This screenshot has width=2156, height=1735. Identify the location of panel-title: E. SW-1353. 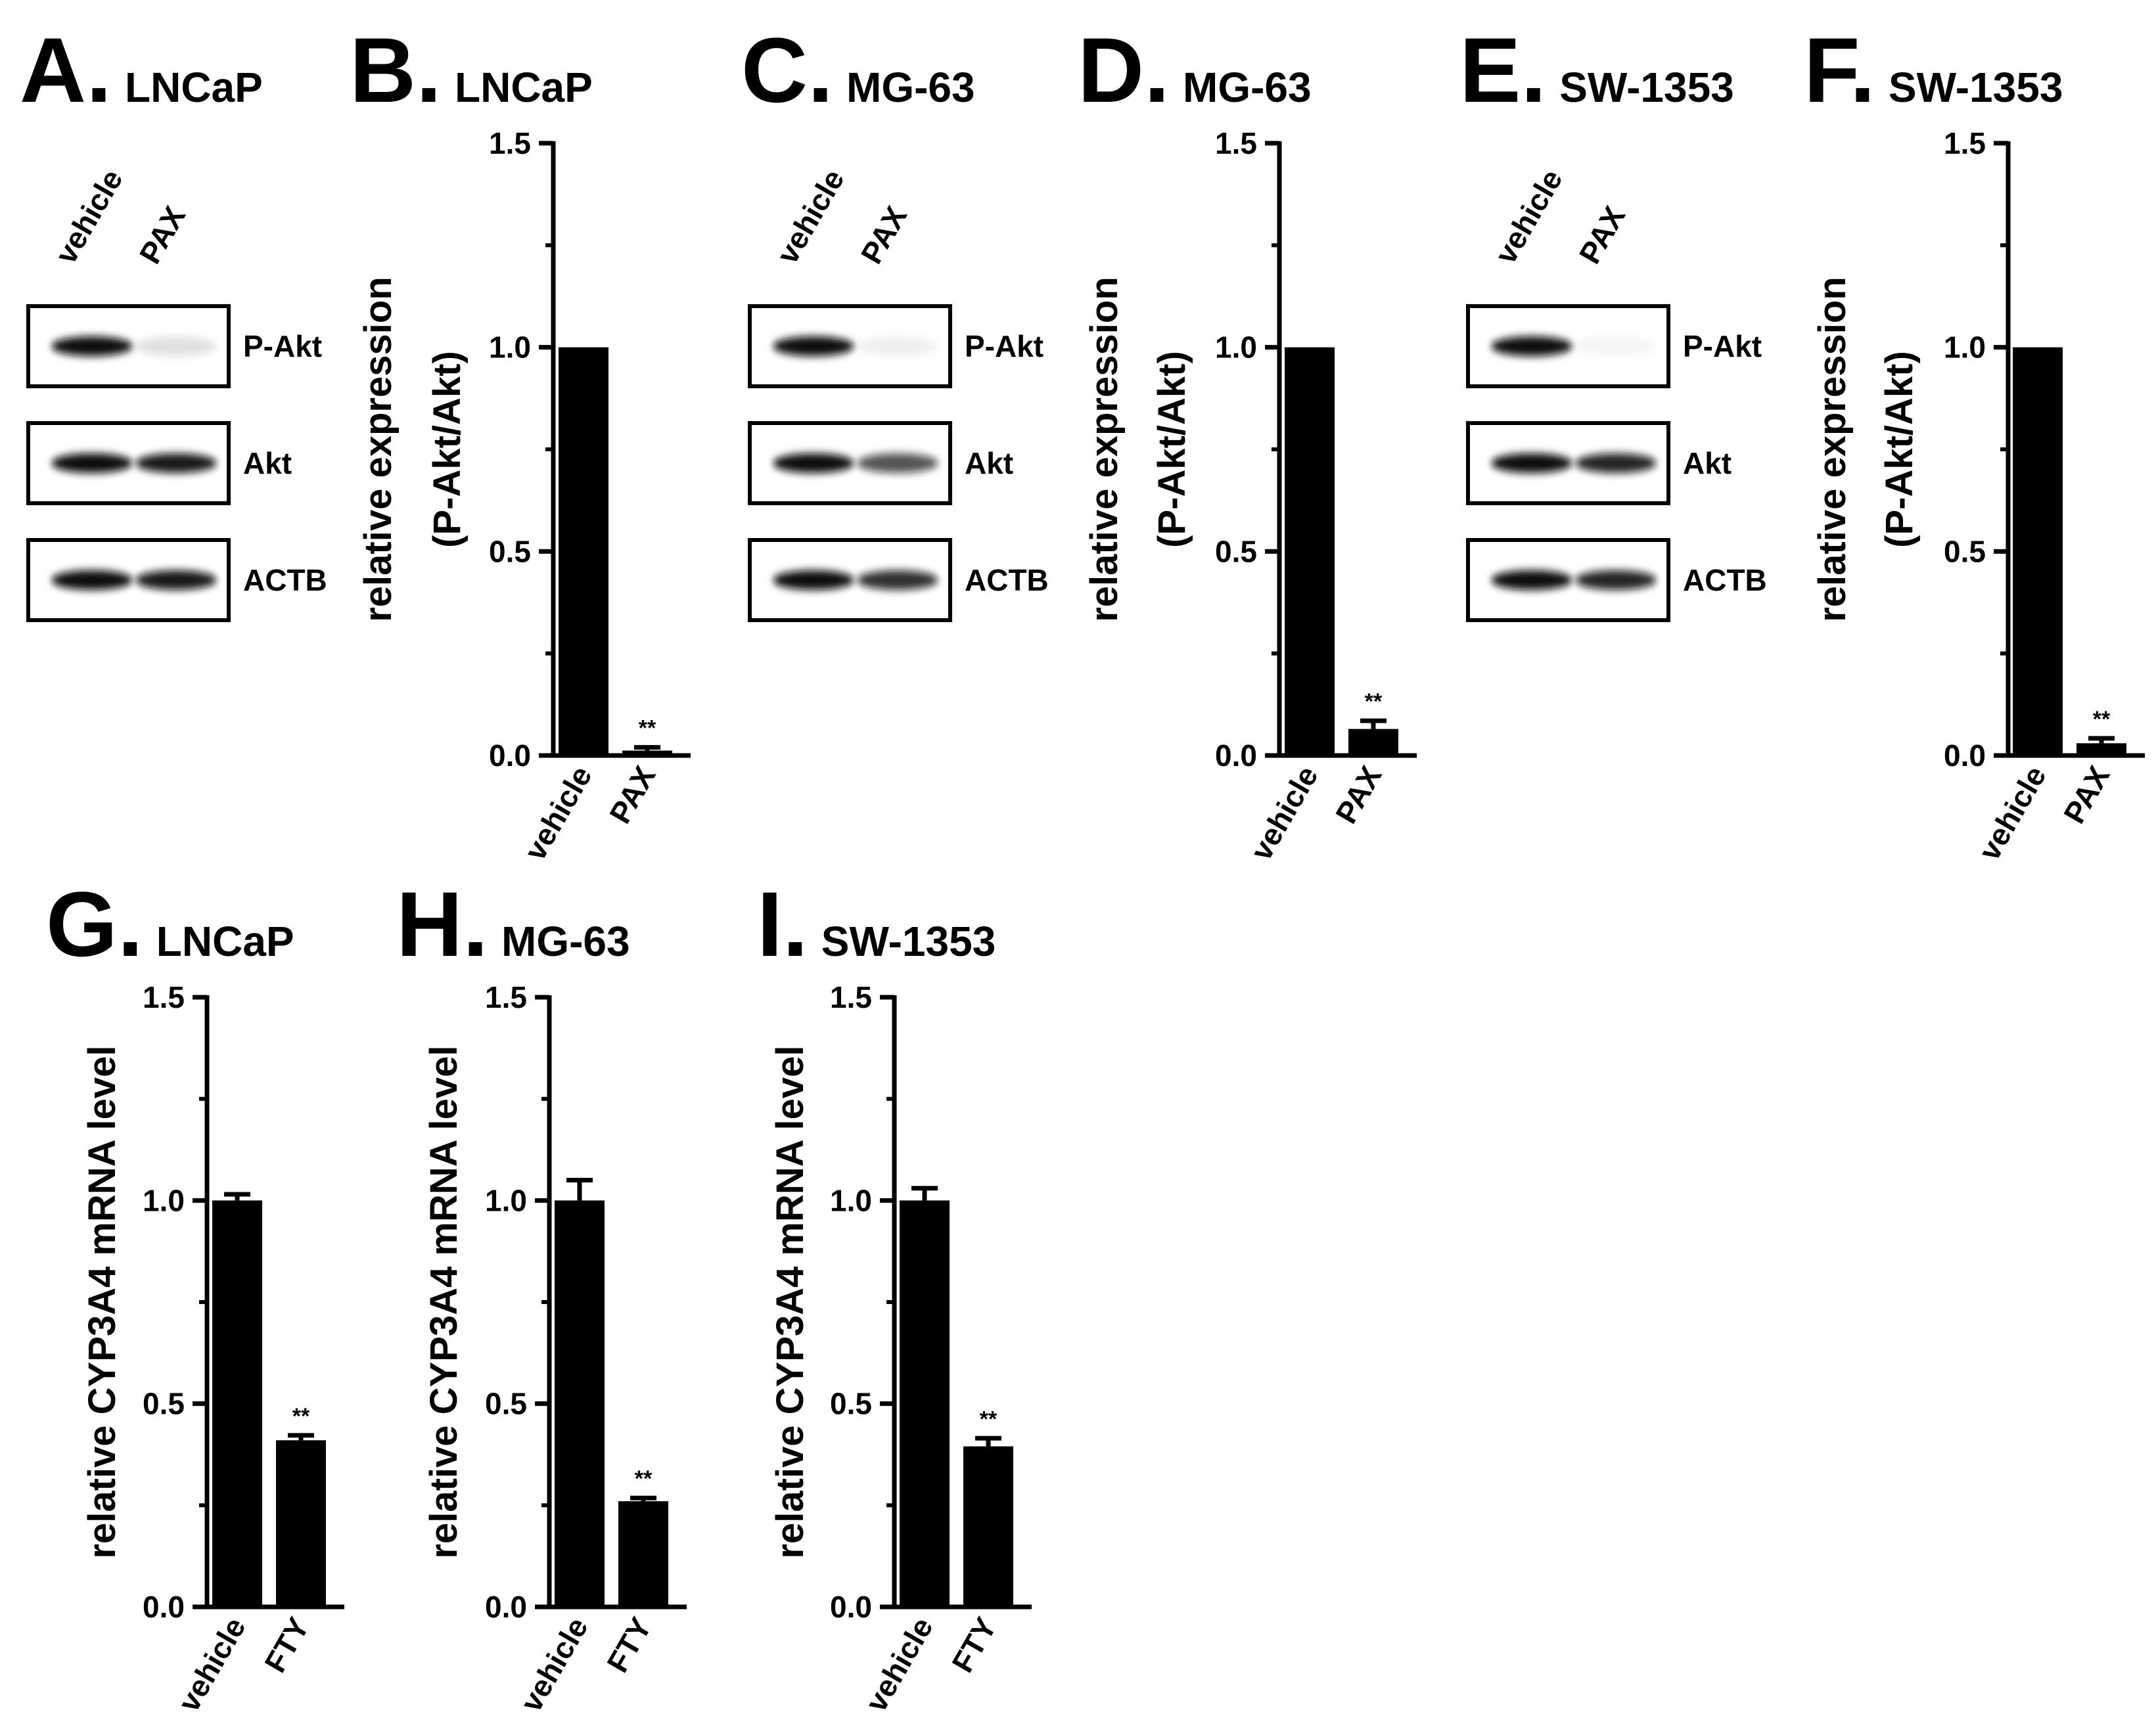
(1596, 70).